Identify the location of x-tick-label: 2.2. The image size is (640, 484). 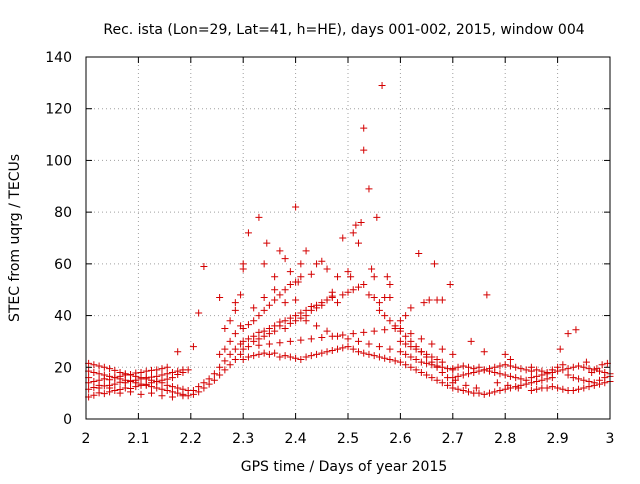
(191, 439).